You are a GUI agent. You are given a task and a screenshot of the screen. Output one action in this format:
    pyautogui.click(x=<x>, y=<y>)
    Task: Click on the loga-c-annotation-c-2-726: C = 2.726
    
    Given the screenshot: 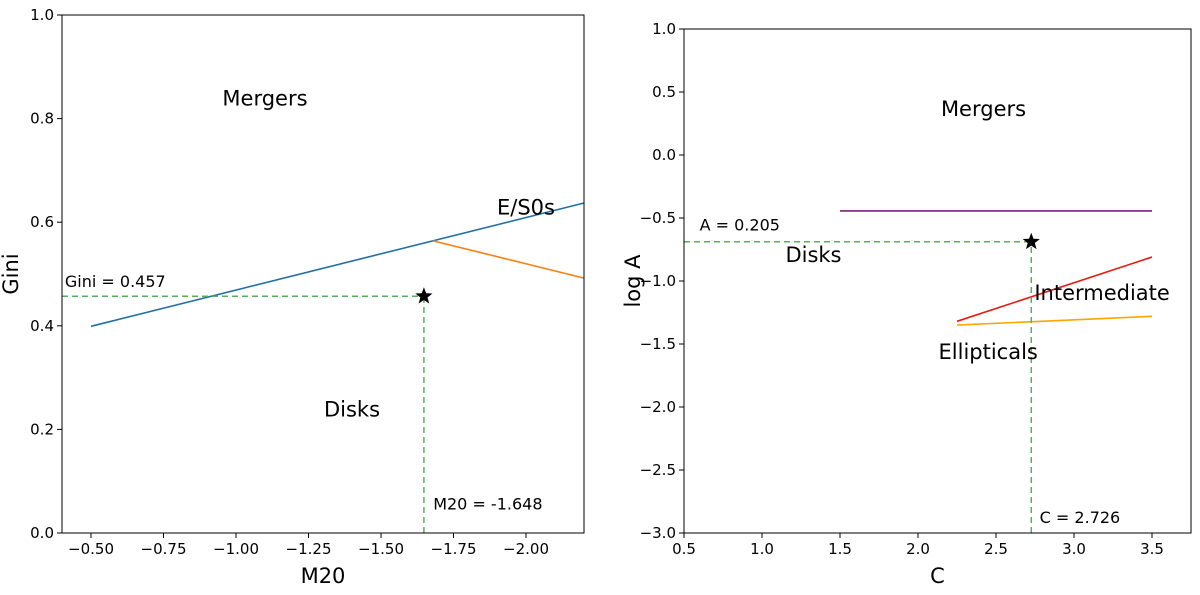 What is the action you would take?
    pyautogui.click(x=1080, y=517)
    